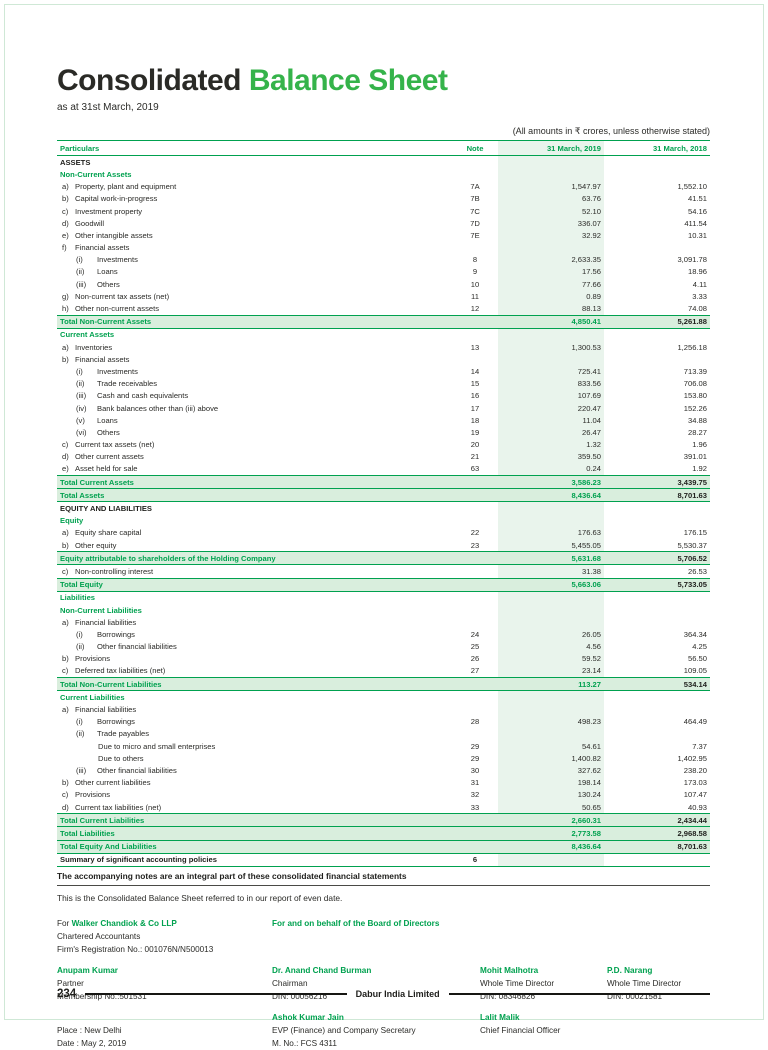 This screenshot has height=1050, width=768. What do you see at coordinates (520, 1030) in the screenshot?
I see `cfo-role: Chief Financial Officer` at bounding box center [520, 1030].